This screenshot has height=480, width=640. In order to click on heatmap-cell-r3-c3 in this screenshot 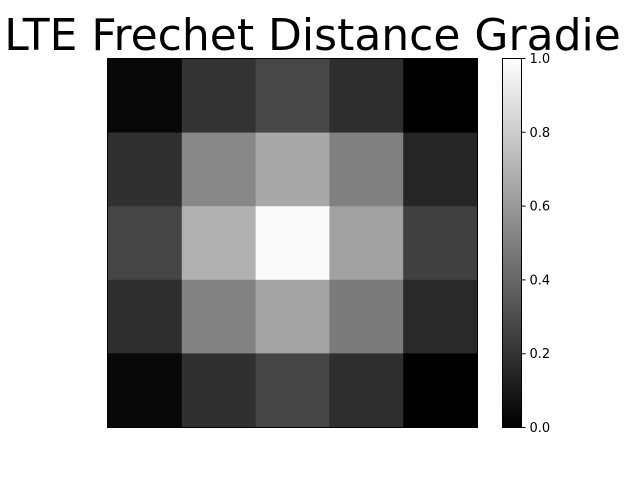, I will do `click(366, 316)`.